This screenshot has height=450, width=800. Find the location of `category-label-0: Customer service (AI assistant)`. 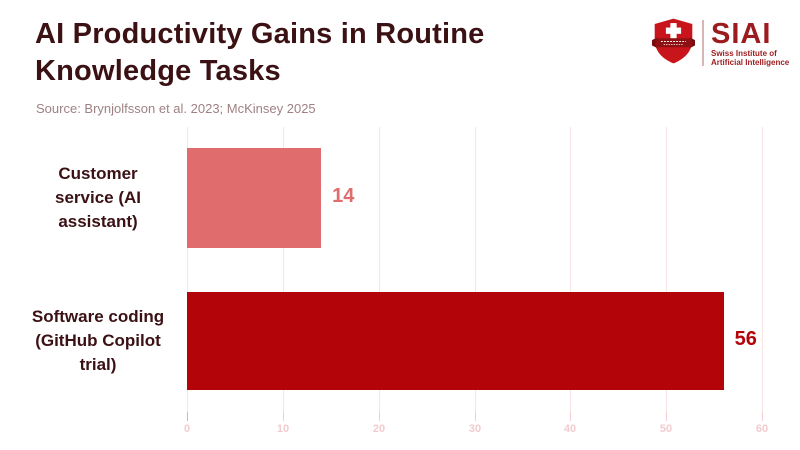

category-label-0: Customer service (AI assistant) is located at coordinates (98, 198).